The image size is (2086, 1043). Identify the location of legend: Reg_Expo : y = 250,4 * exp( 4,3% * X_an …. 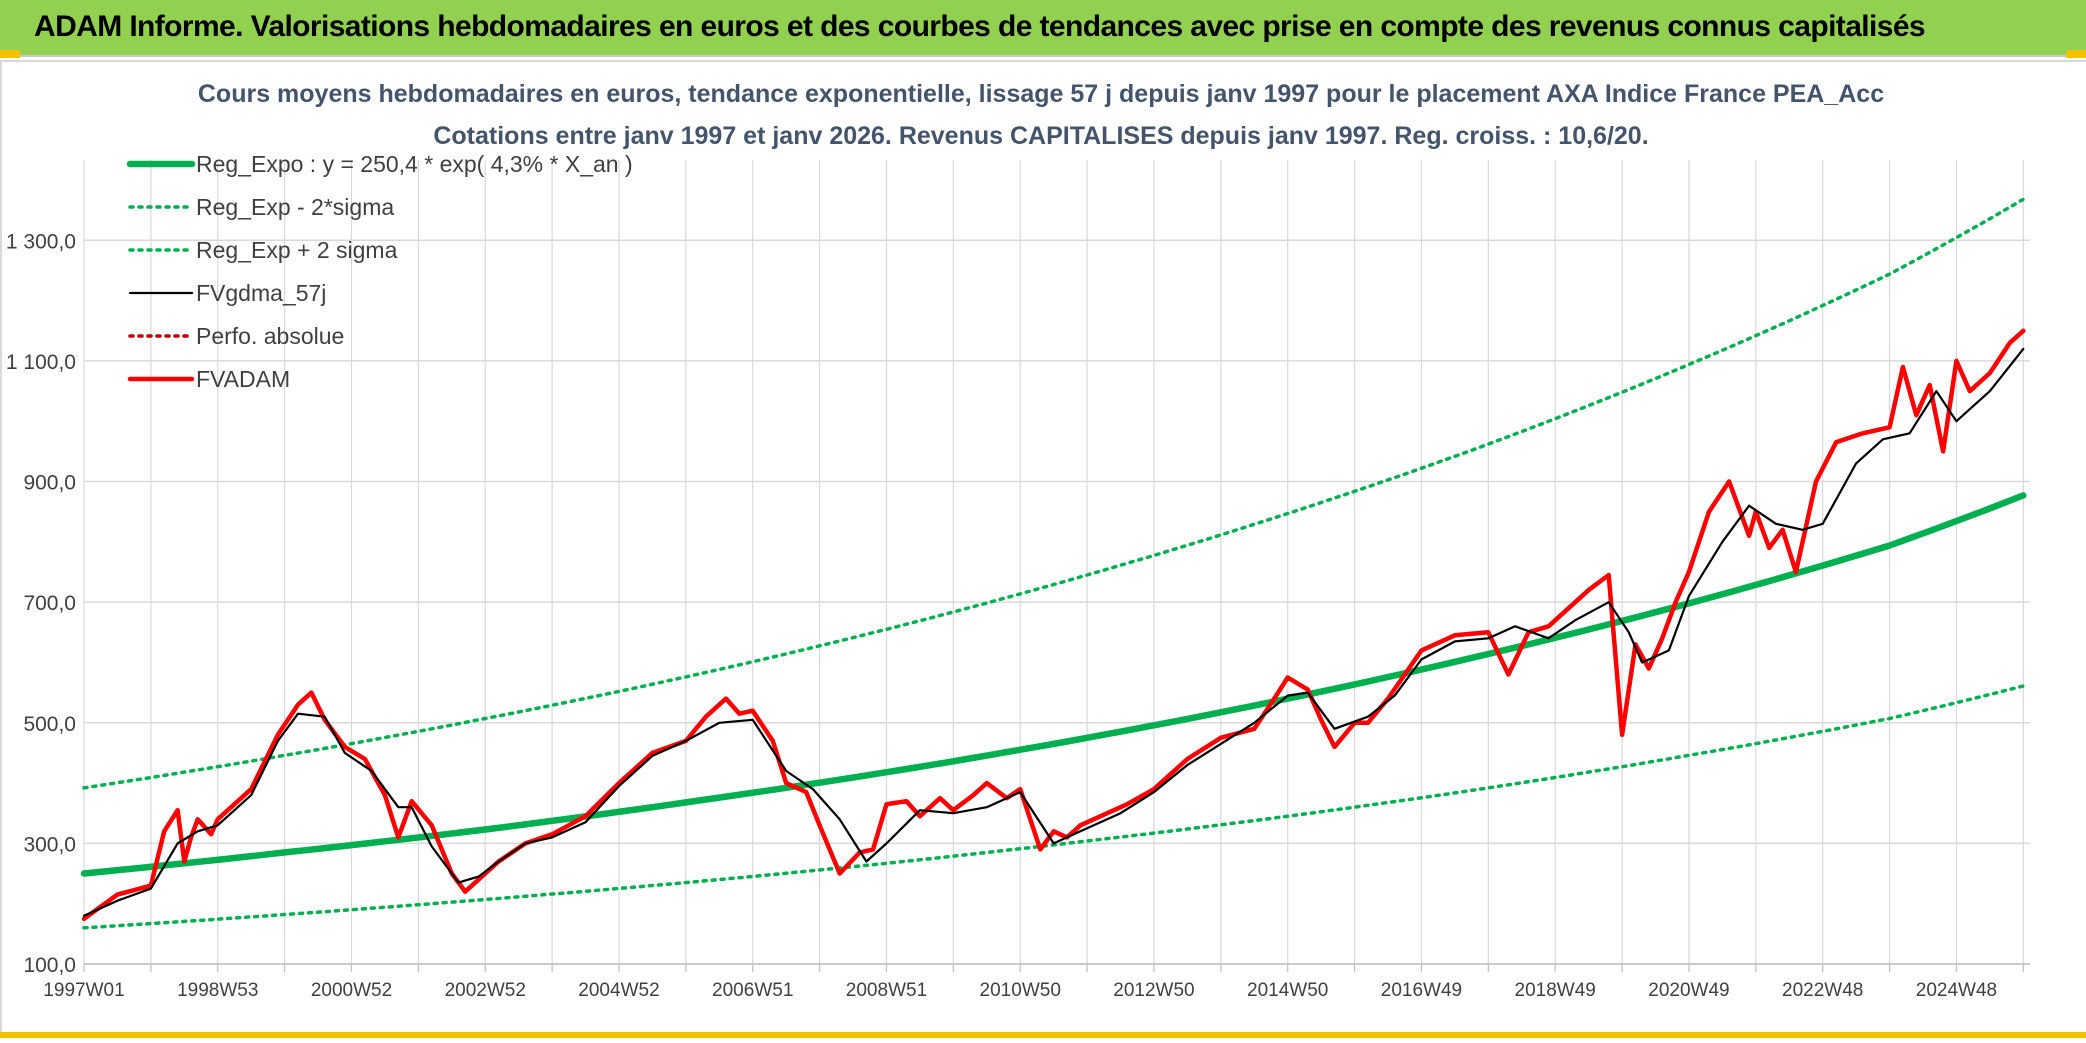
(379, 271).